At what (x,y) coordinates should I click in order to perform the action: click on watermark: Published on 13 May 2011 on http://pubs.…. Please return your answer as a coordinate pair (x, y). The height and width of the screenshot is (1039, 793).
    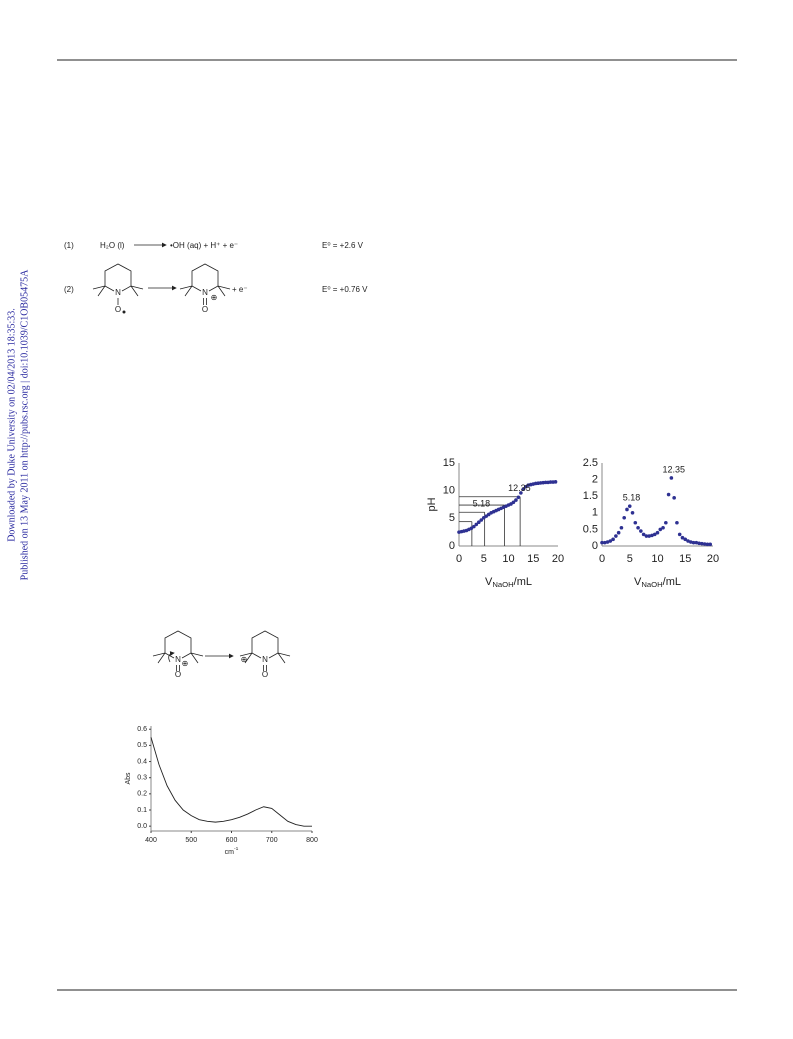
    Looking at the image, I should click on (24, 424).